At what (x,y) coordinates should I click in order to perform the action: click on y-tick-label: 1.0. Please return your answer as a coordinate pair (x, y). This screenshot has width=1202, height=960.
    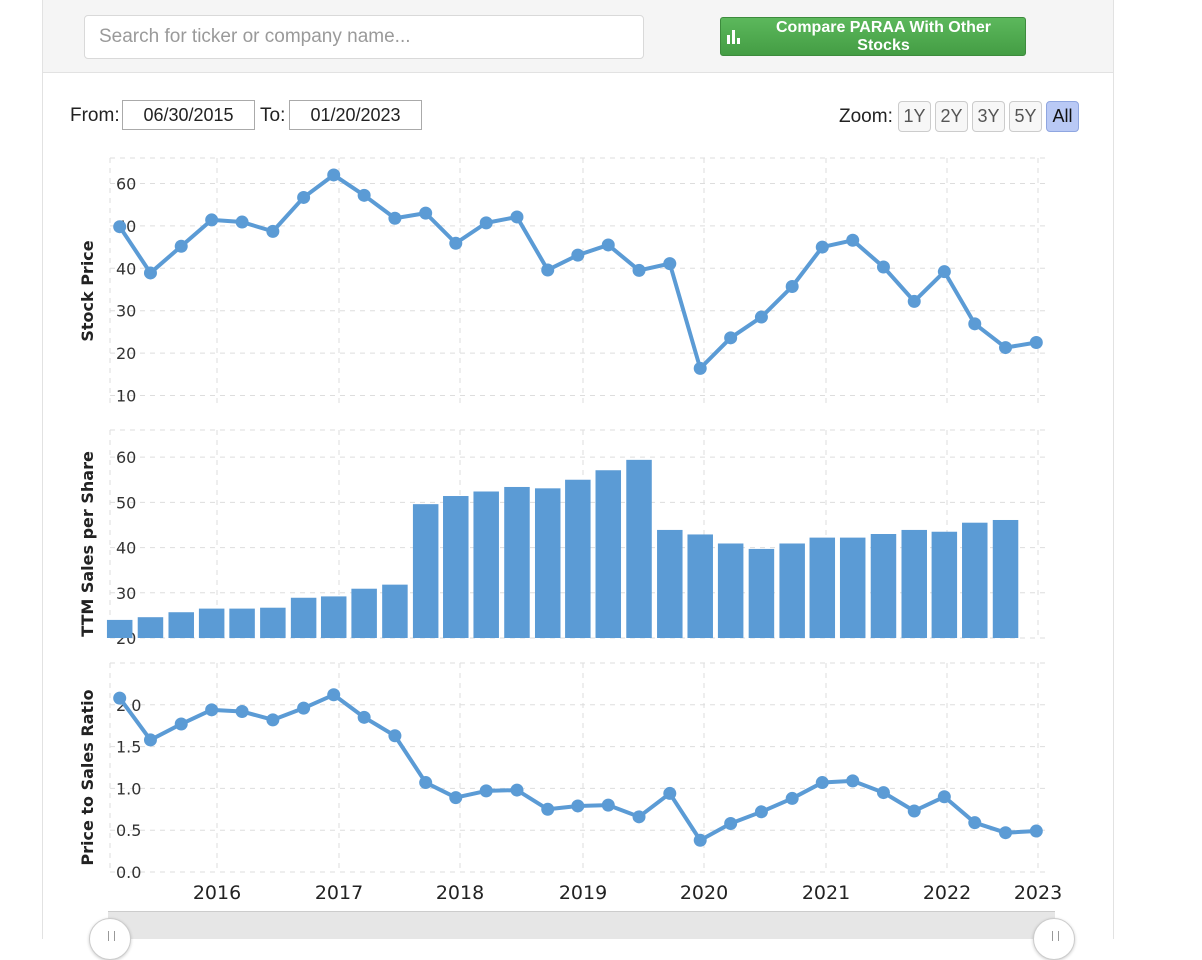
    Looking at the image, I should click on (128, 788).